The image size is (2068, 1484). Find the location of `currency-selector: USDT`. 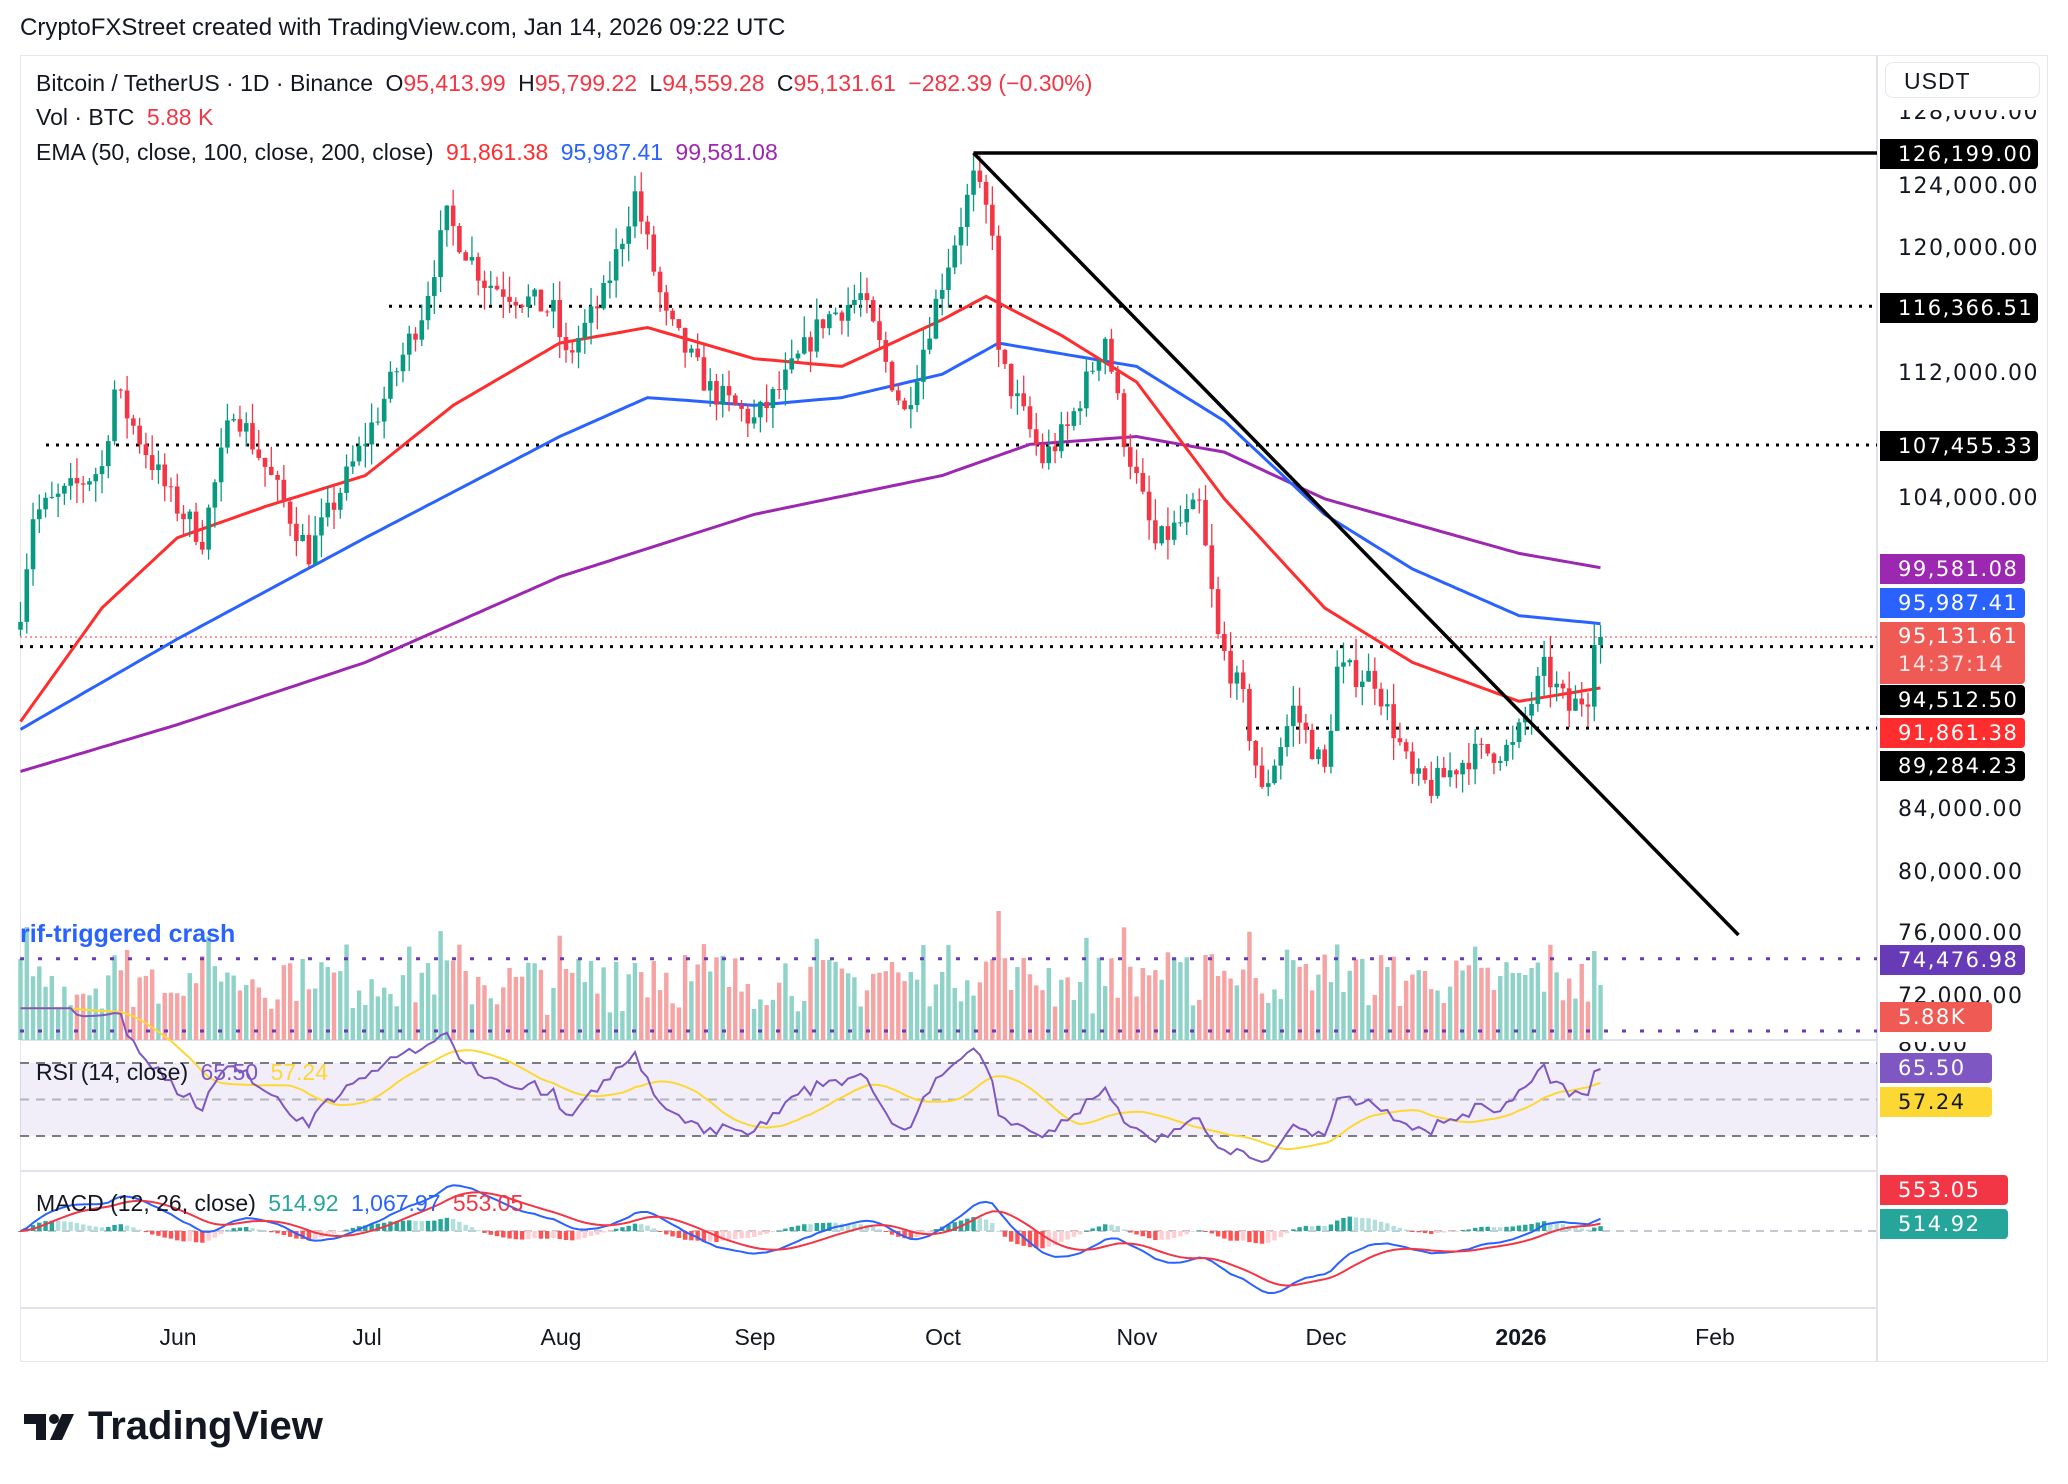

currency-selector: USDT is located at coordinates (1962, 80).